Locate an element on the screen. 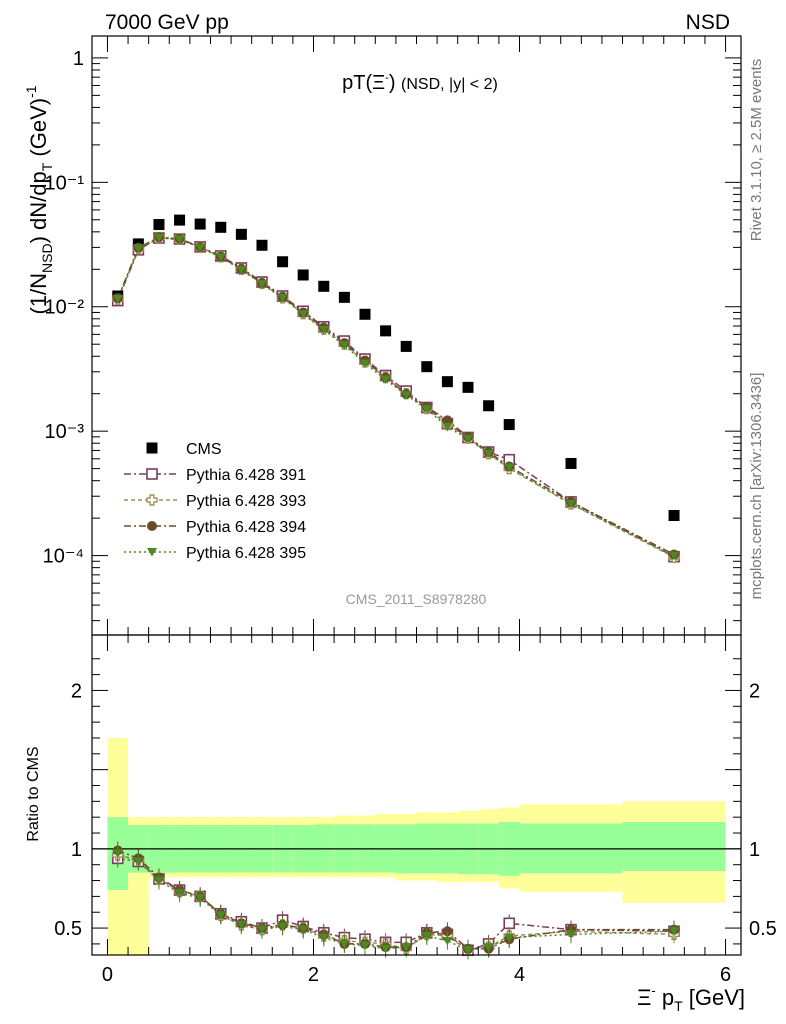 This screenshot has width=786, height=1024. y-tick-label: 10⁻² is located at coordinates (65, 308).